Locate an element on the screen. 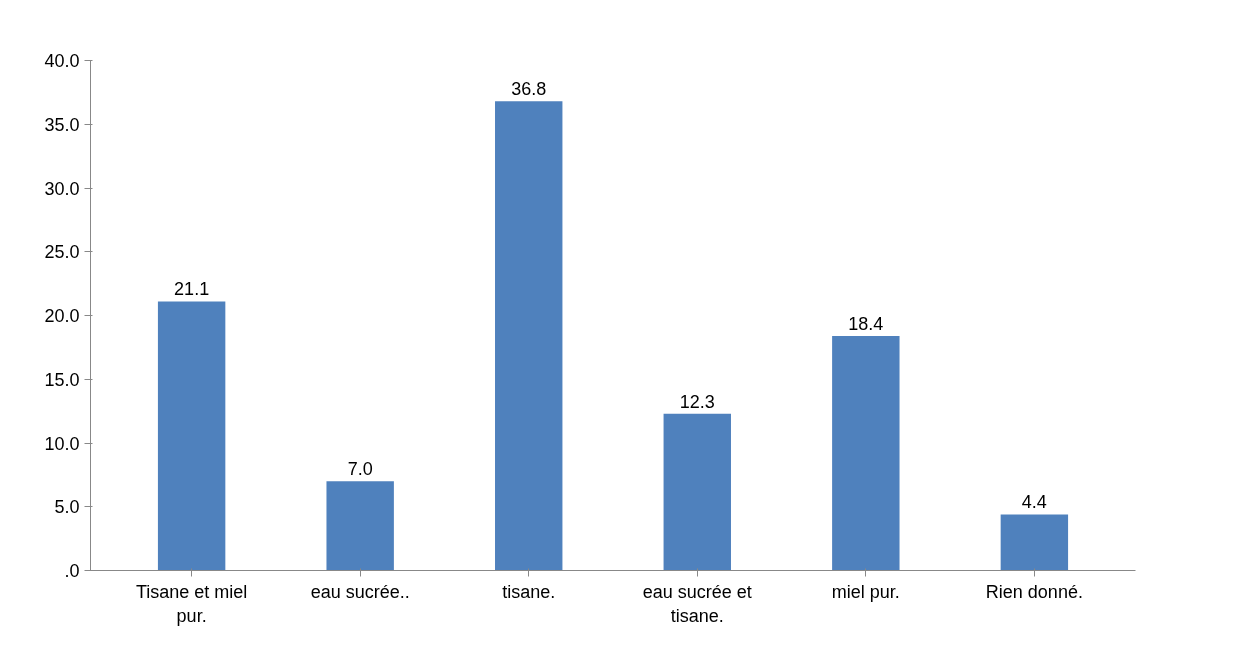 The width and height of the screenshot is (1255, 659). data-label: 12.3 is located at coordinates (697, 401).